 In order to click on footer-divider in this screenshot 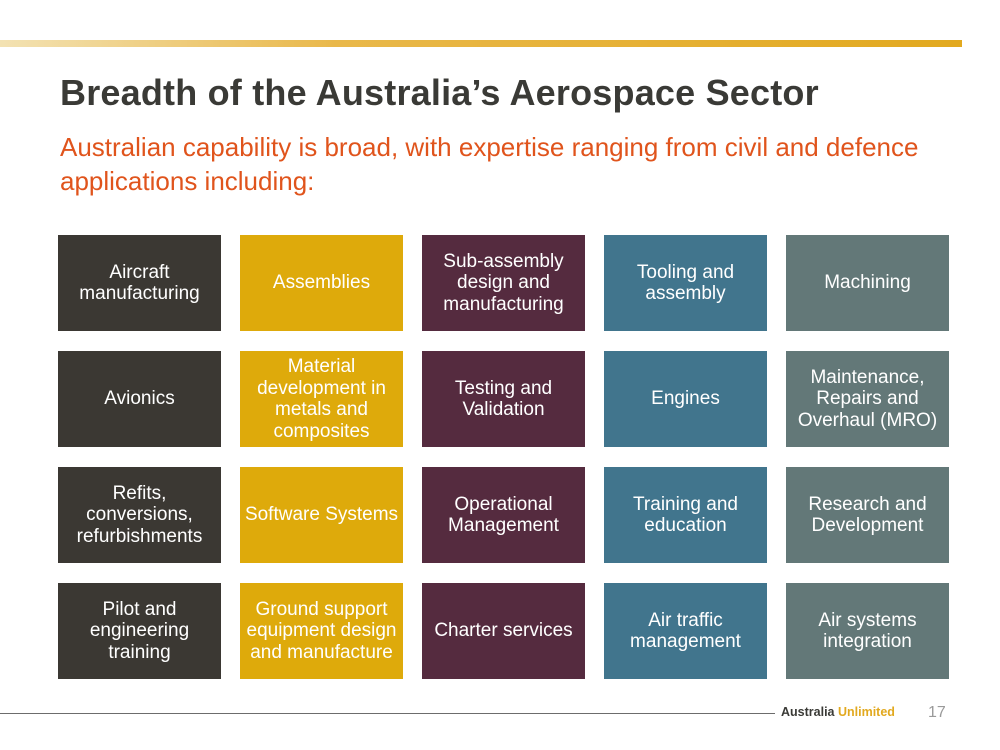, I will do `click(387, 713)`.